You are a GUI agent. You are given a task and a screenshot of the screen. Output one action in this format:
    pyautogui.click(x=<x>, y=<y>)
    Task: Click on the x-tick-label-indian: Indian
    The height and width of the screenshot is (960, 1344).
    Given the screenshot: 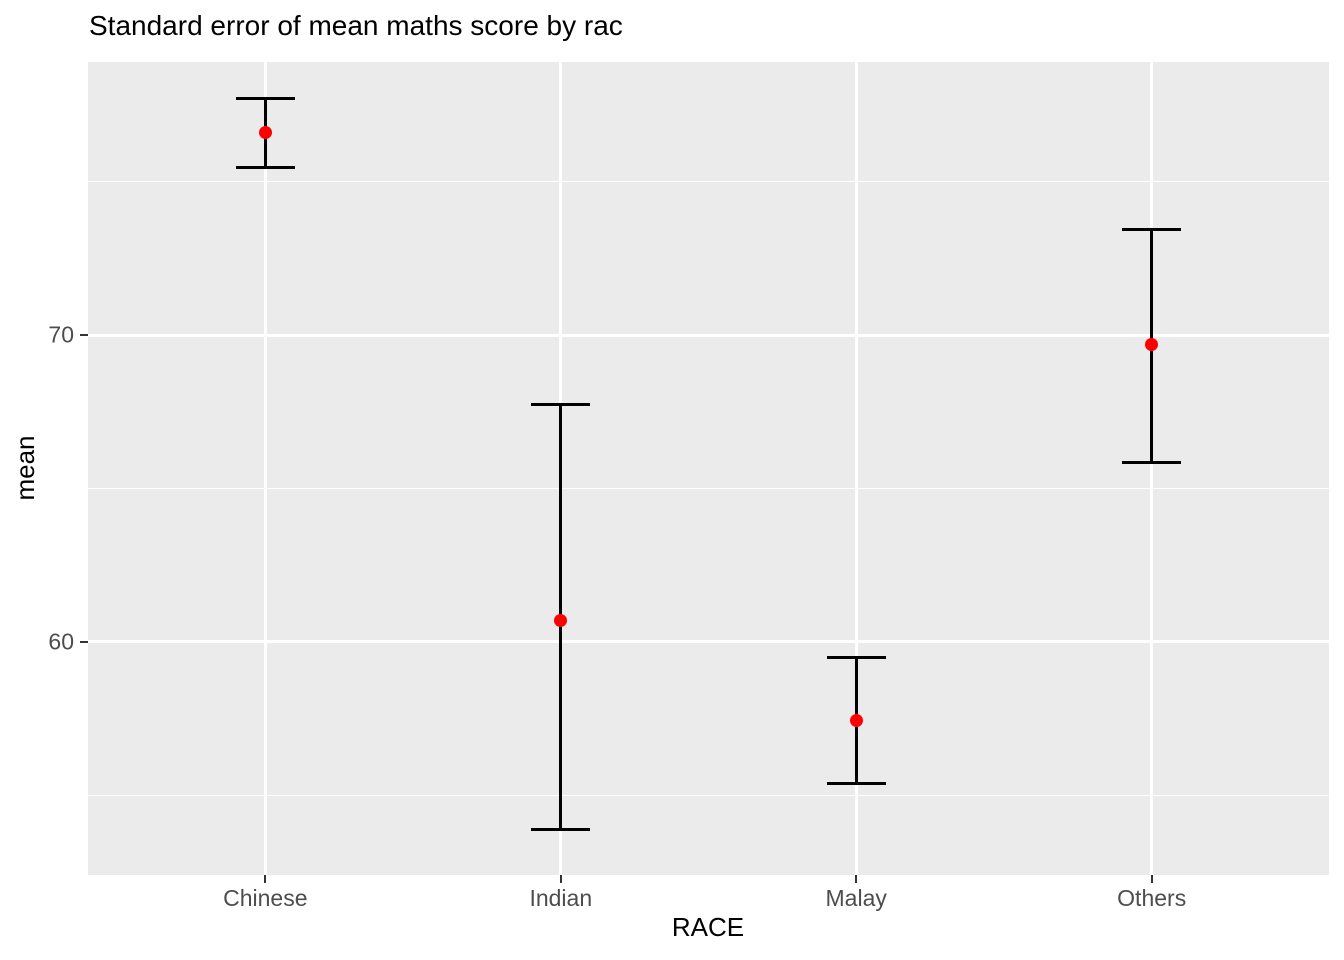 What is the action you would take?
    pyautogui.click(x=561, y=898)
    